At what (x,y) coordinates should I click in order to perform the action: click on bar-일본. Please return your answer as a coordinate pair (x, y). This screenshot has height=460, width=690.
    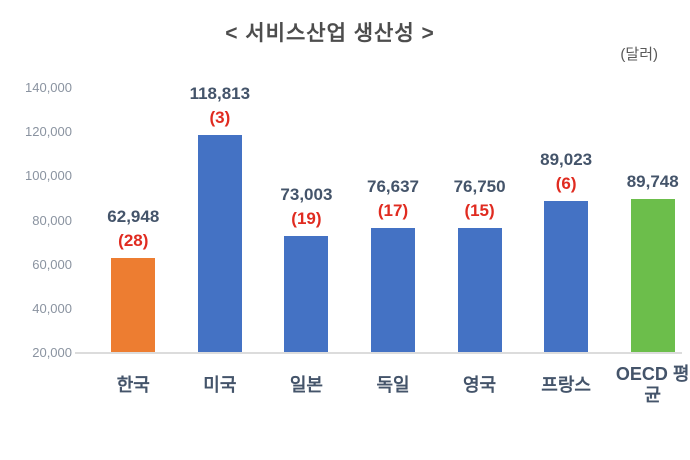
    Looking at the image, I should click on (306, 293).